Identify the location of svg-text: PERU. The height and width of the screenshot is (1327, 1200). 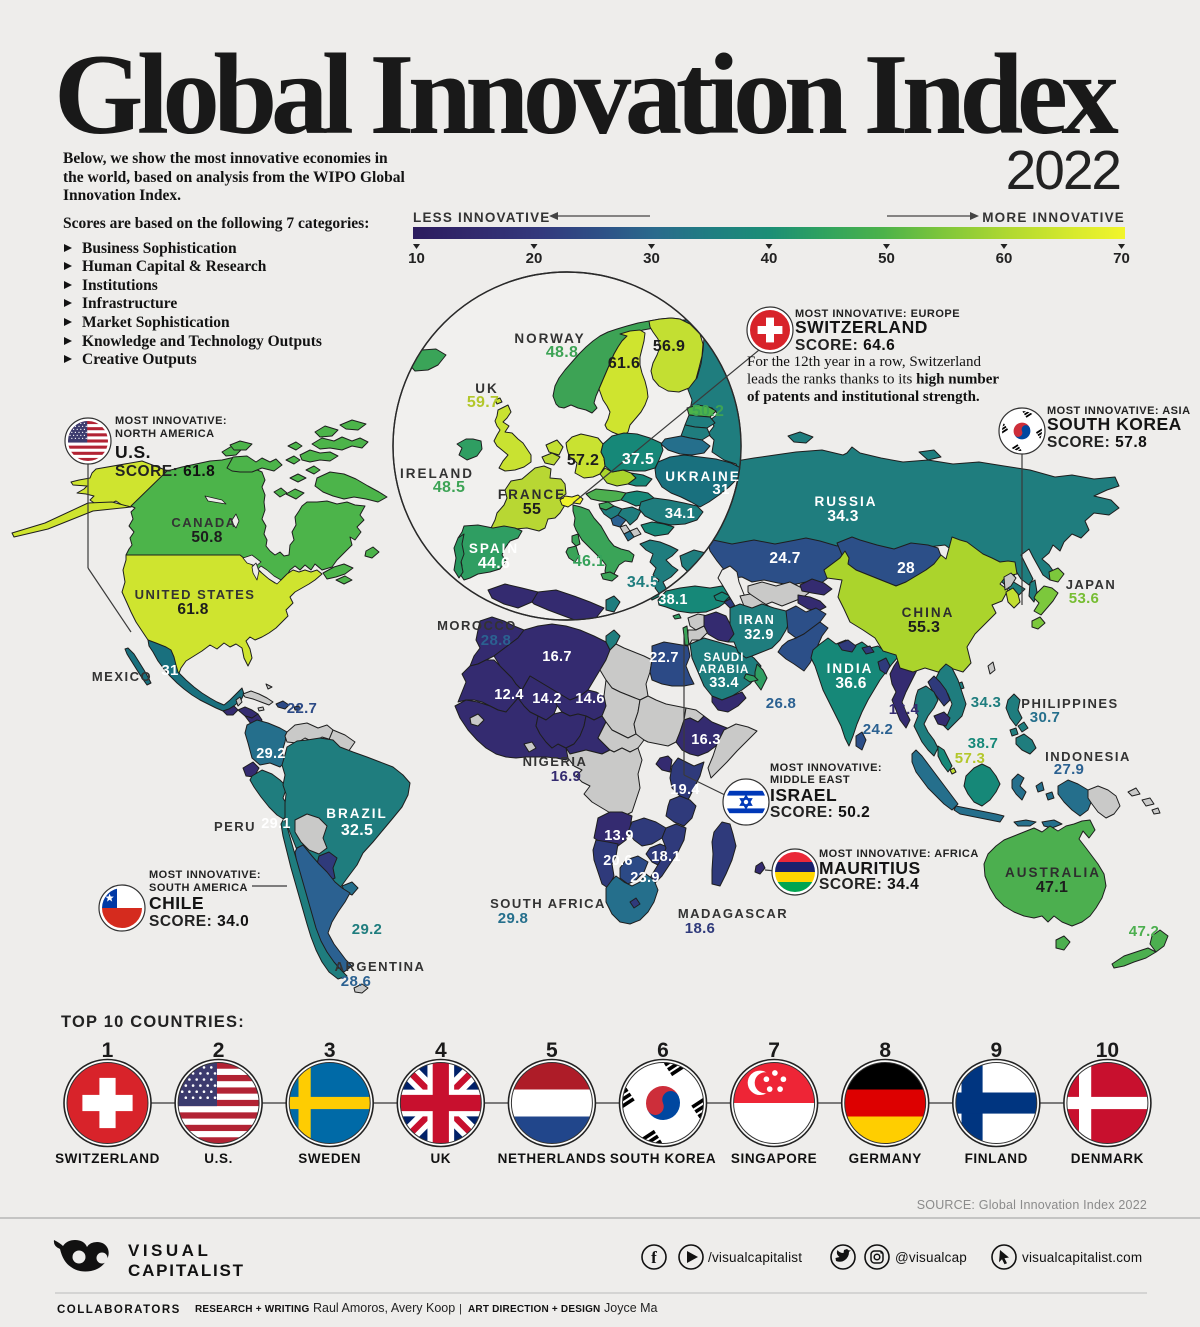
(235, 826).